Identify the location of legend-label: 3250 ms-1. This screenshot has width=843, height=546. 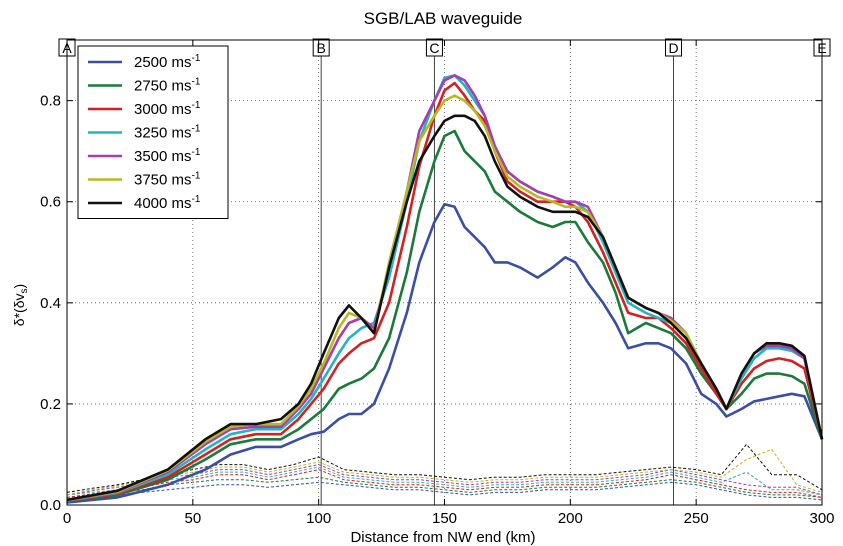
(167, 133).